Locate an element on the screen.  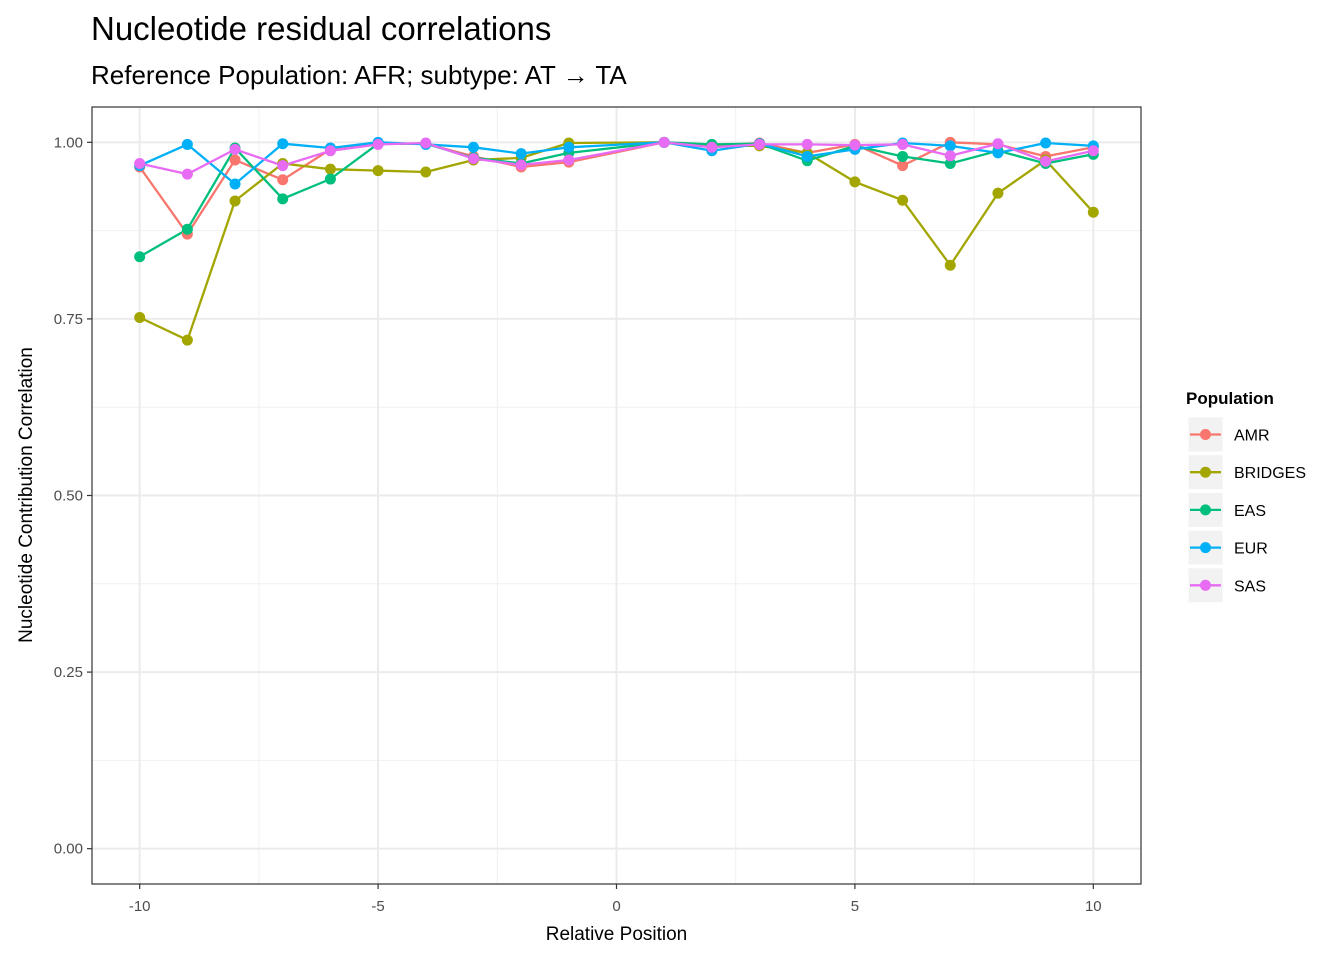
legend-items: AMR BRIDGES EAS EUR SAS is located at coordinates (1246, 510).